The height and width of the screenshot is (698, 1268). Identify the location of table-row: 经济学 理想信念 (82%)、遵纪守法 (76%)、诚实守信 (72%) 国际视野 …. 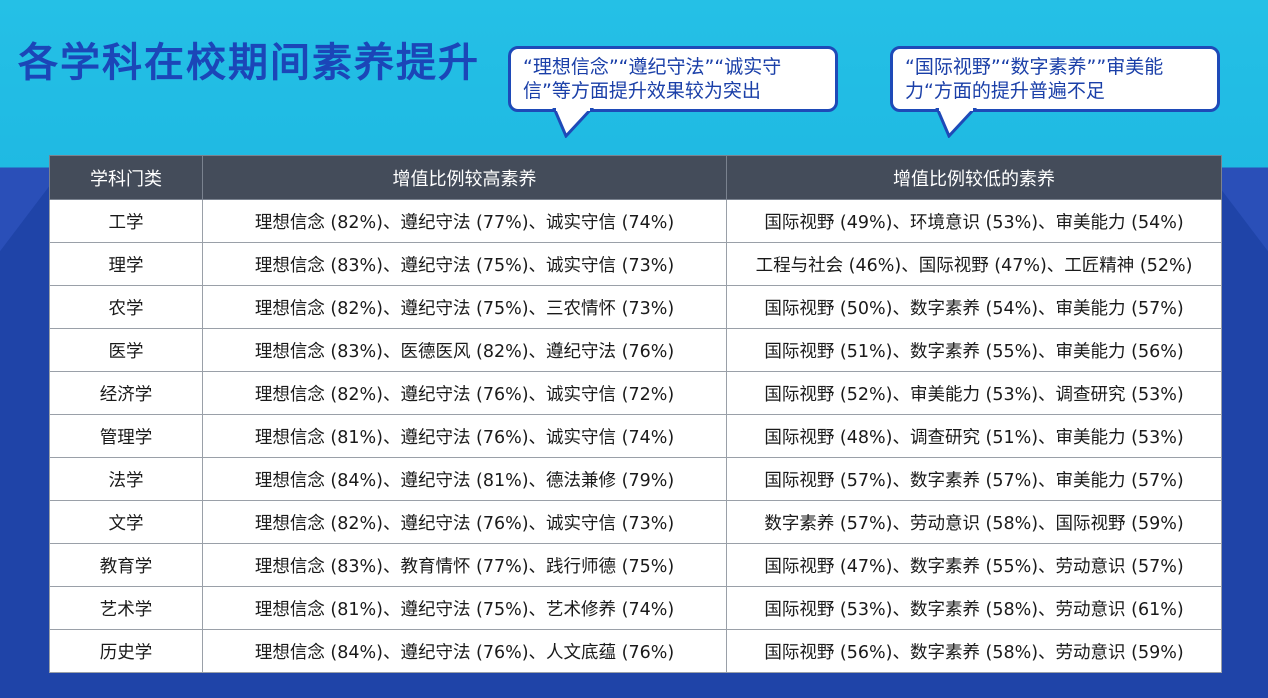
(635, 393).